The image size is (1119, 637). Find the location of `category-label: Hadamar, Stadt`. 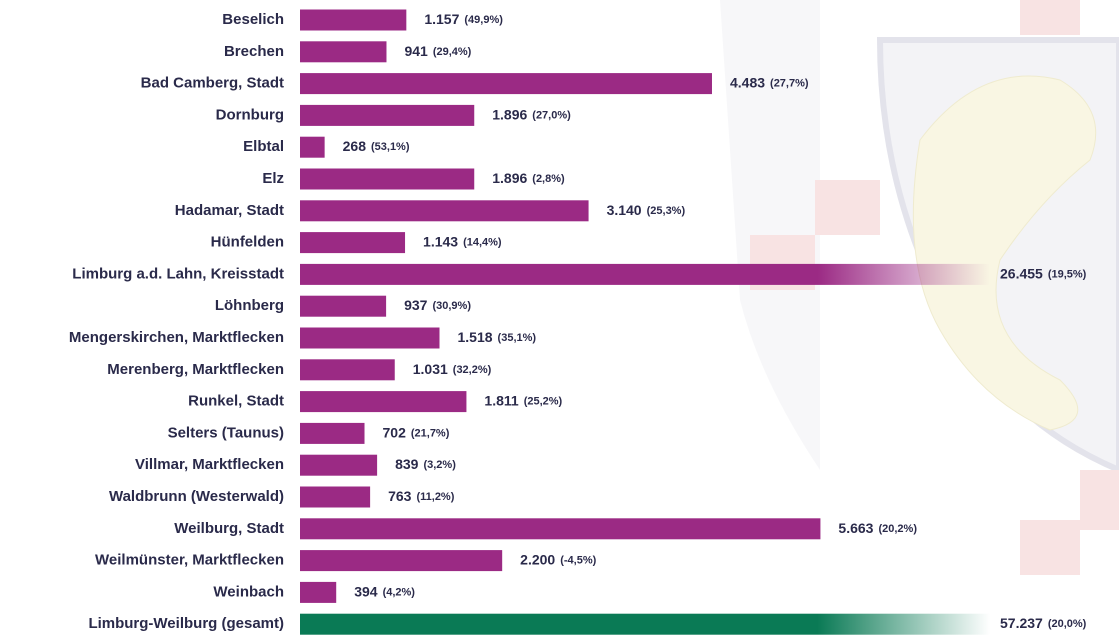

category-label: Hadamar, Stadt is located at coordinates (229, 210).